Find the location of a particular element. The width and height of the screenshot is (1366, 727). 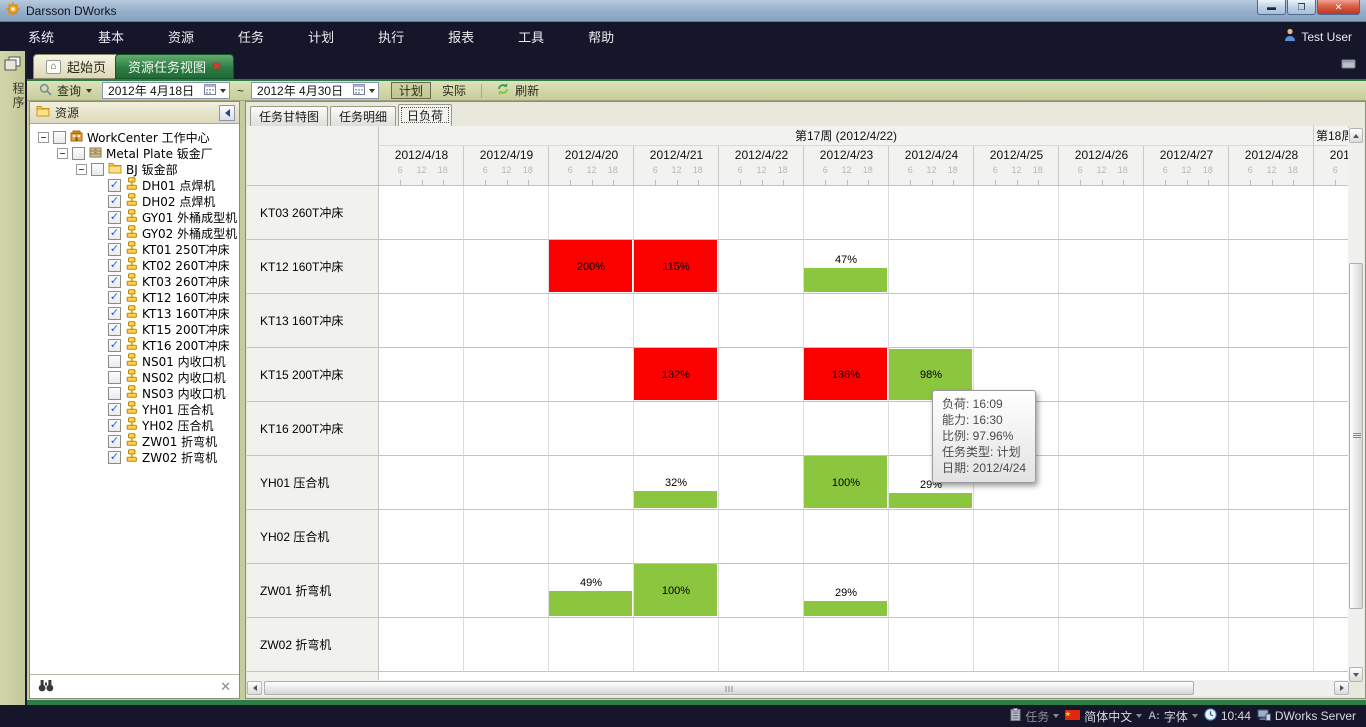

refresh-button: 刷新 is located at coordinates (517, 91).